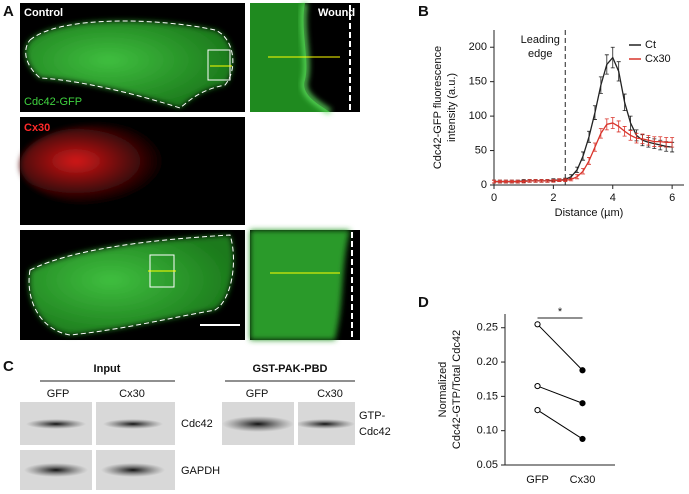 This screenshot has height=494, width=689. Describe the element at coordinates (487, 396) in the screenshot. I see `y-tick-label: 0.15` at that location.